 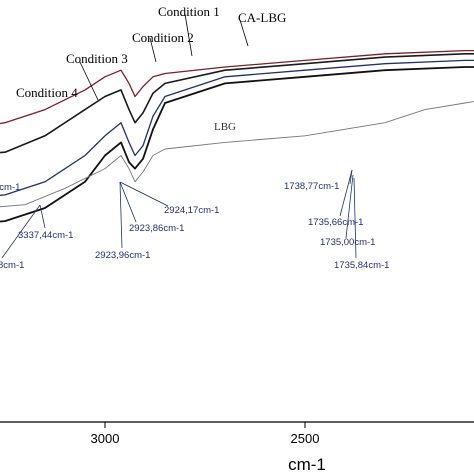 What do you see at coordinates (122, 255) in the screenshot?
I see `annotation-label: 2923,96cm-1` at bounding box center [122, 255].